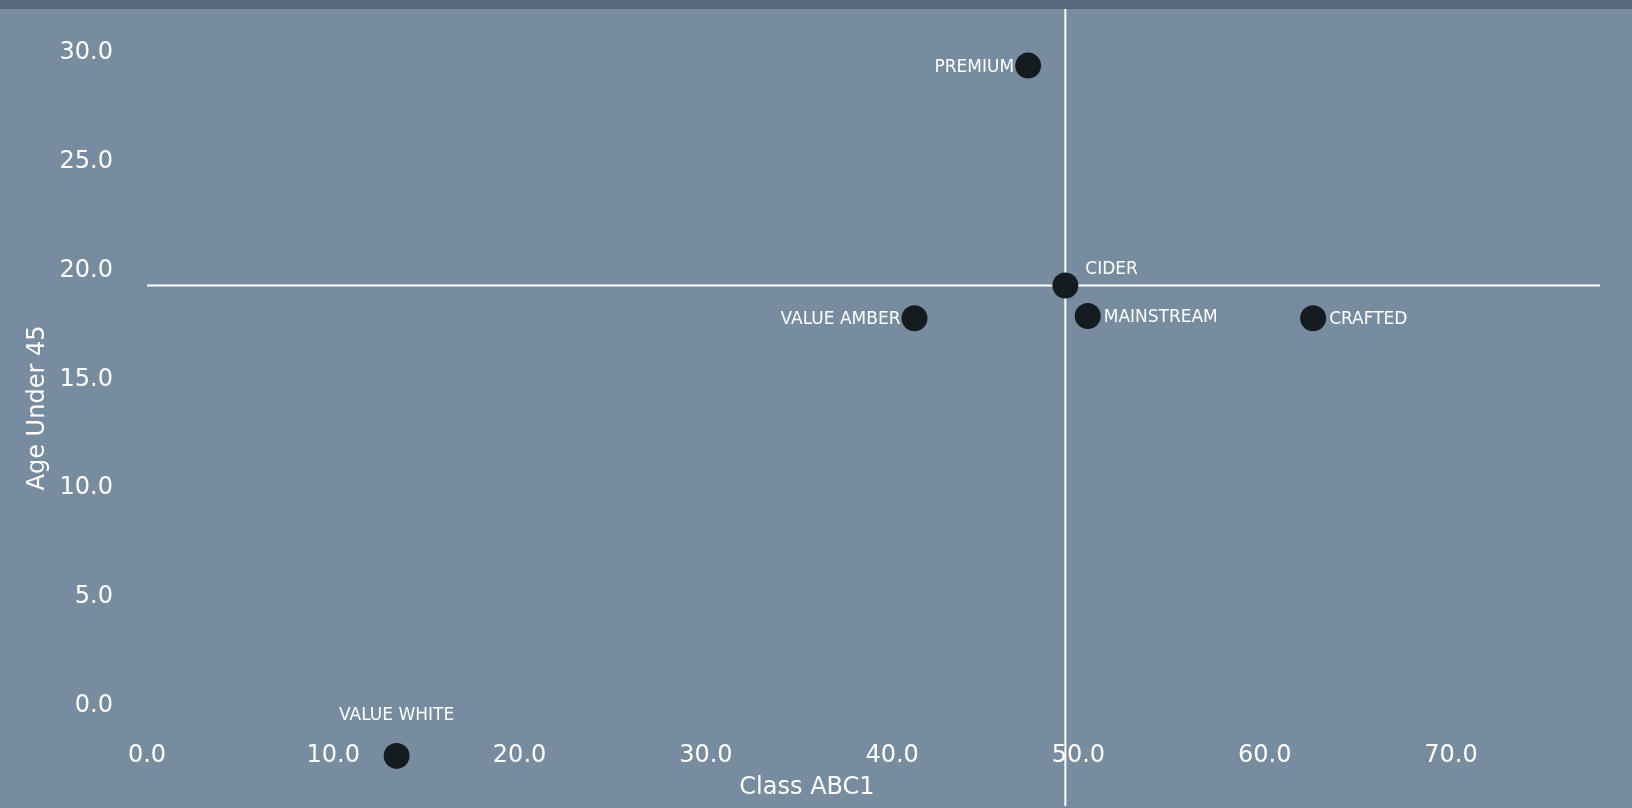 This screenshot has height=808, width=1632. I want to click on y-tick-label: 20.0, so click(86, 268).